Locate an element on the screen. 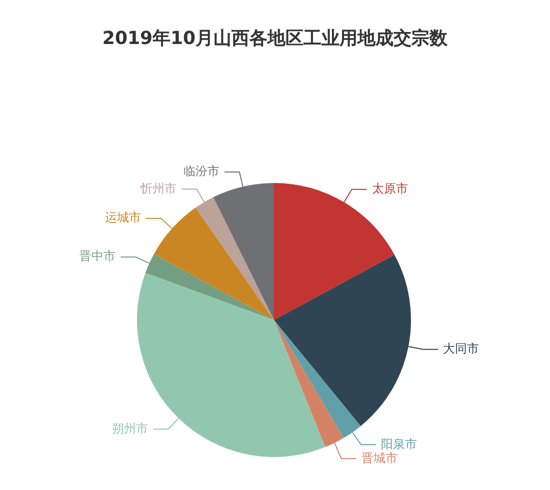  slice-label: 朔州市 is located at coordinates (130, 428).